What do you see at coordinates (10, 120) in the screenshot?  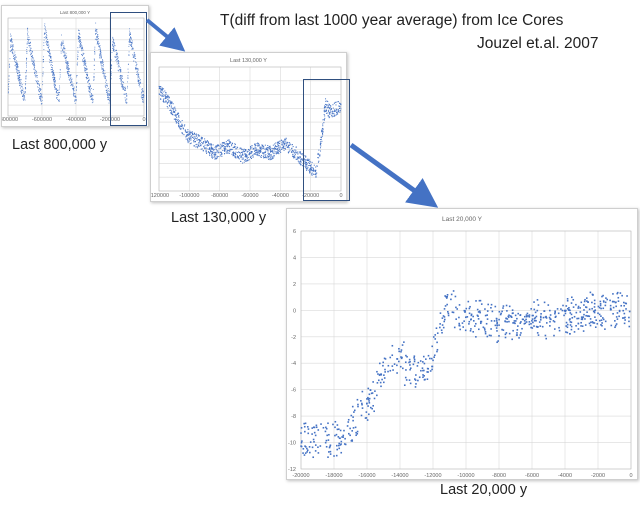 I see `x-tick-label: -800000` at bounding box center [10, 120].